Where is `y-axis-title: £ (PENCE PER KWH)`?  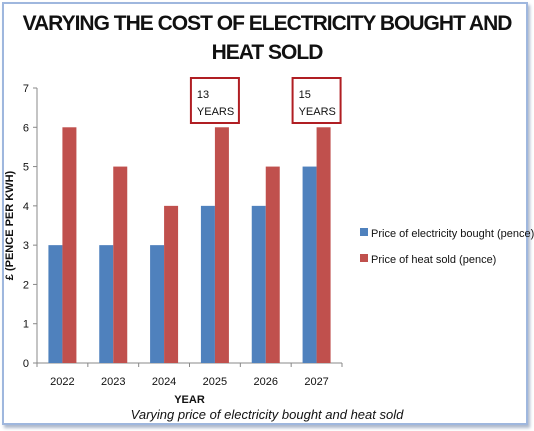
y-axis-title: £ (PENCE PER KWH) is located at coordinates (10, 225).